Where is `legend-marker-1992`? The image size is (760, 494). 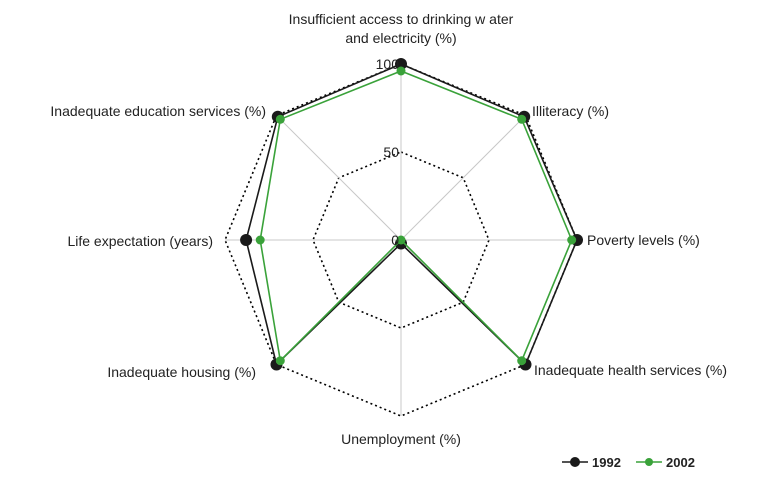 legend-marker-1992 is located at coordinates (575, 462).